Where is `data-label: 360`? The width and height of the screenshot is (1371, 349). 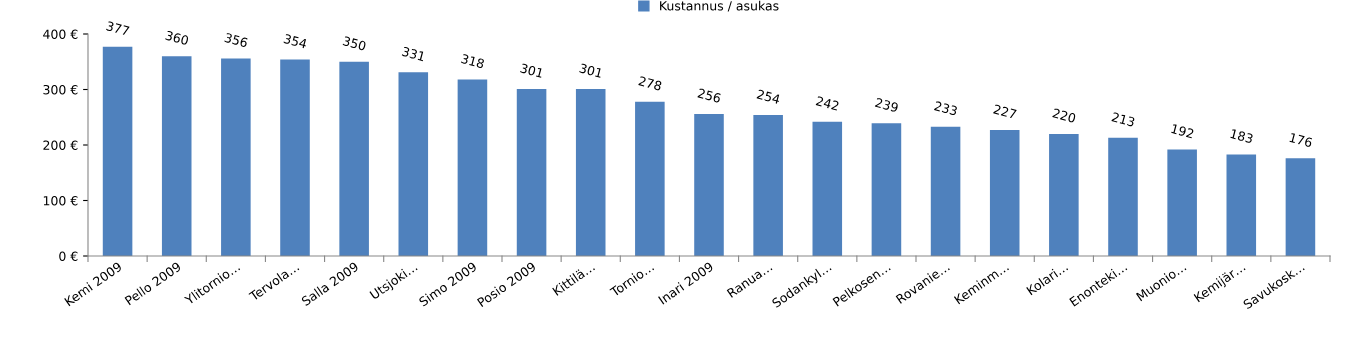
data-label: 360 is located at coordinates (177, 38).